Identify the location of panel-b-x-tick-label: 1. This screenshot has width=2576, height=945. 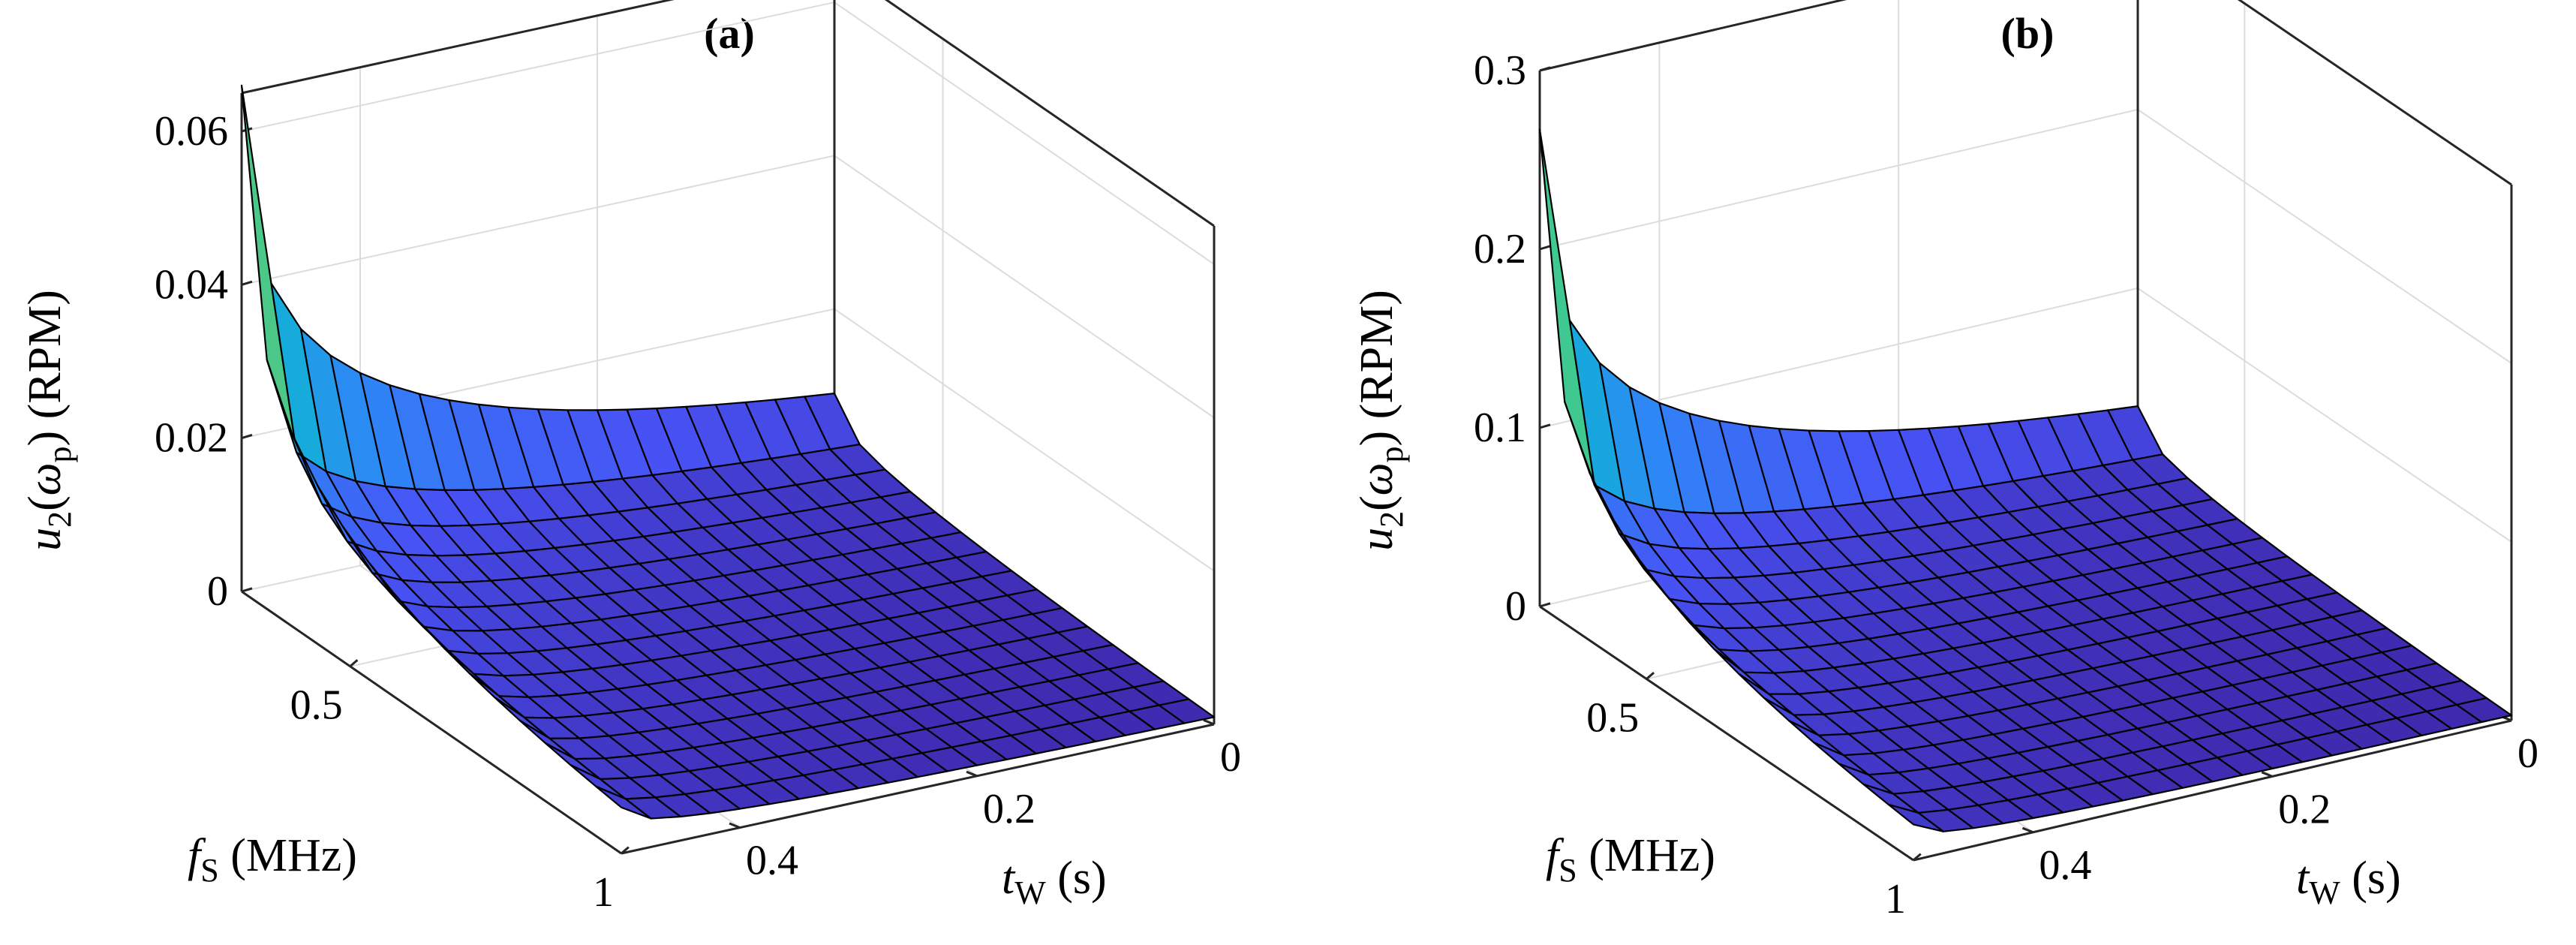
(1895, 899).